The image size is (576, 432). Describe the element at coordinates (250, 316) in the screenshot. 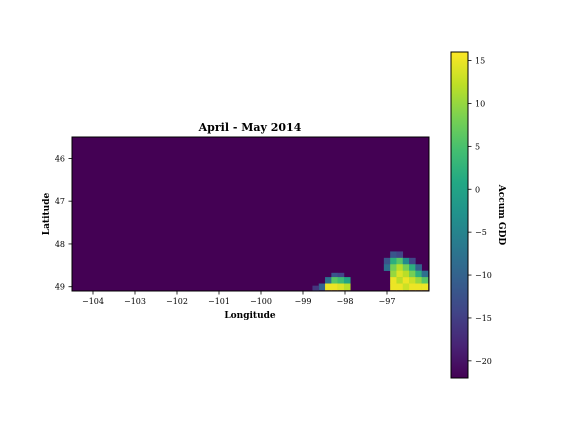

I see `x-axis-label: Longitude` at that location.